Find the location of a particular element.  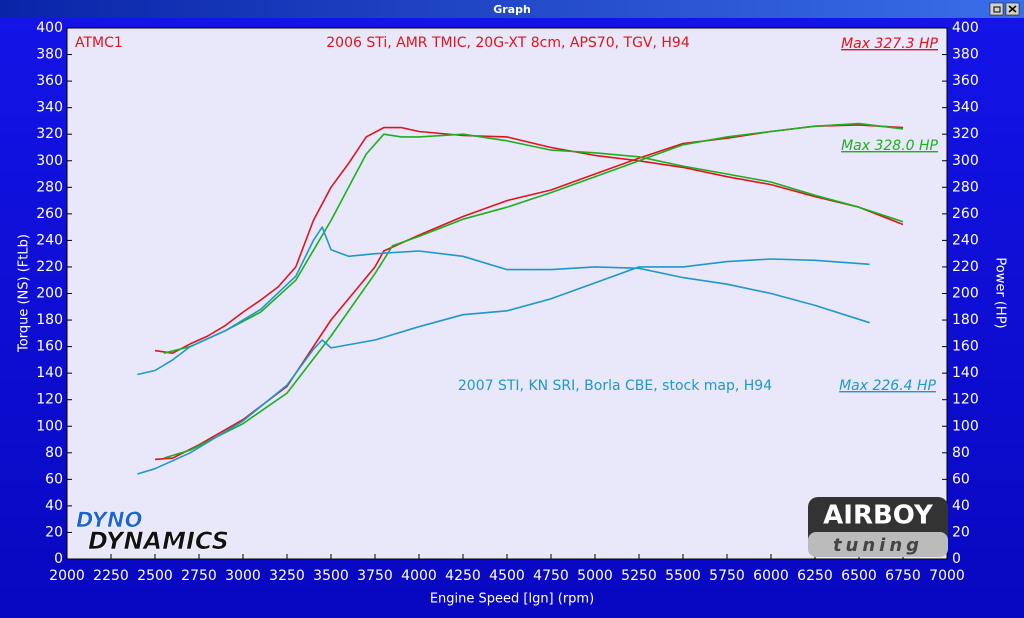

x-tick-label: 5750 is located at coordinates (727, 576).